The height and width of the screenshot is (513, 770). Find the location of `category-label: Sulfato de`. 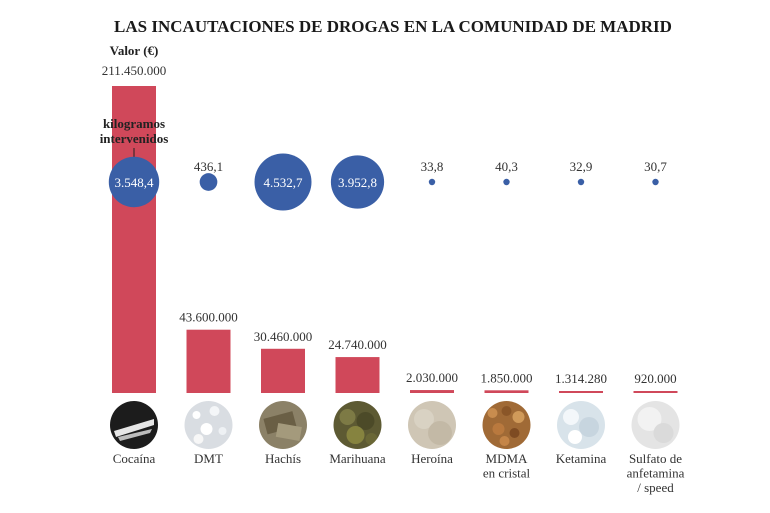

category-label: Sulfato de is located at coordinates (655, 458).